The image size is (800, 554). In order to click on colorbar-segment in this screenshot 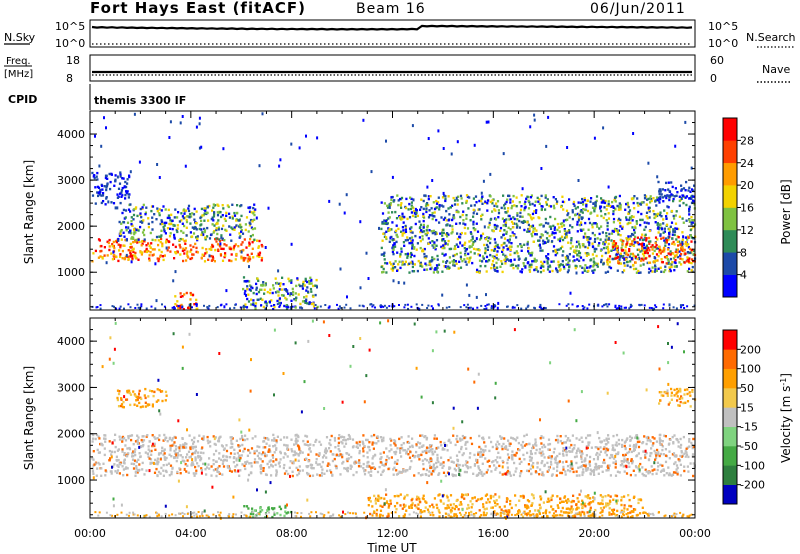, I will do `click(730, 241)`.